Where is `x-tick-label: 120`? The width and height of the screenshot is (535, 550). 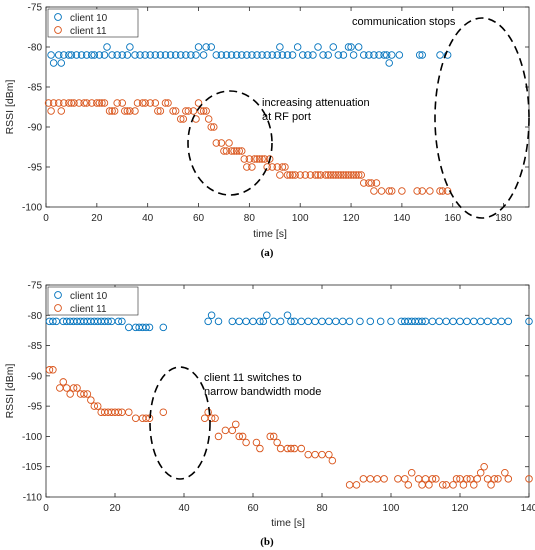
x-tick-label: 120 is located at coordinates (351, 218).